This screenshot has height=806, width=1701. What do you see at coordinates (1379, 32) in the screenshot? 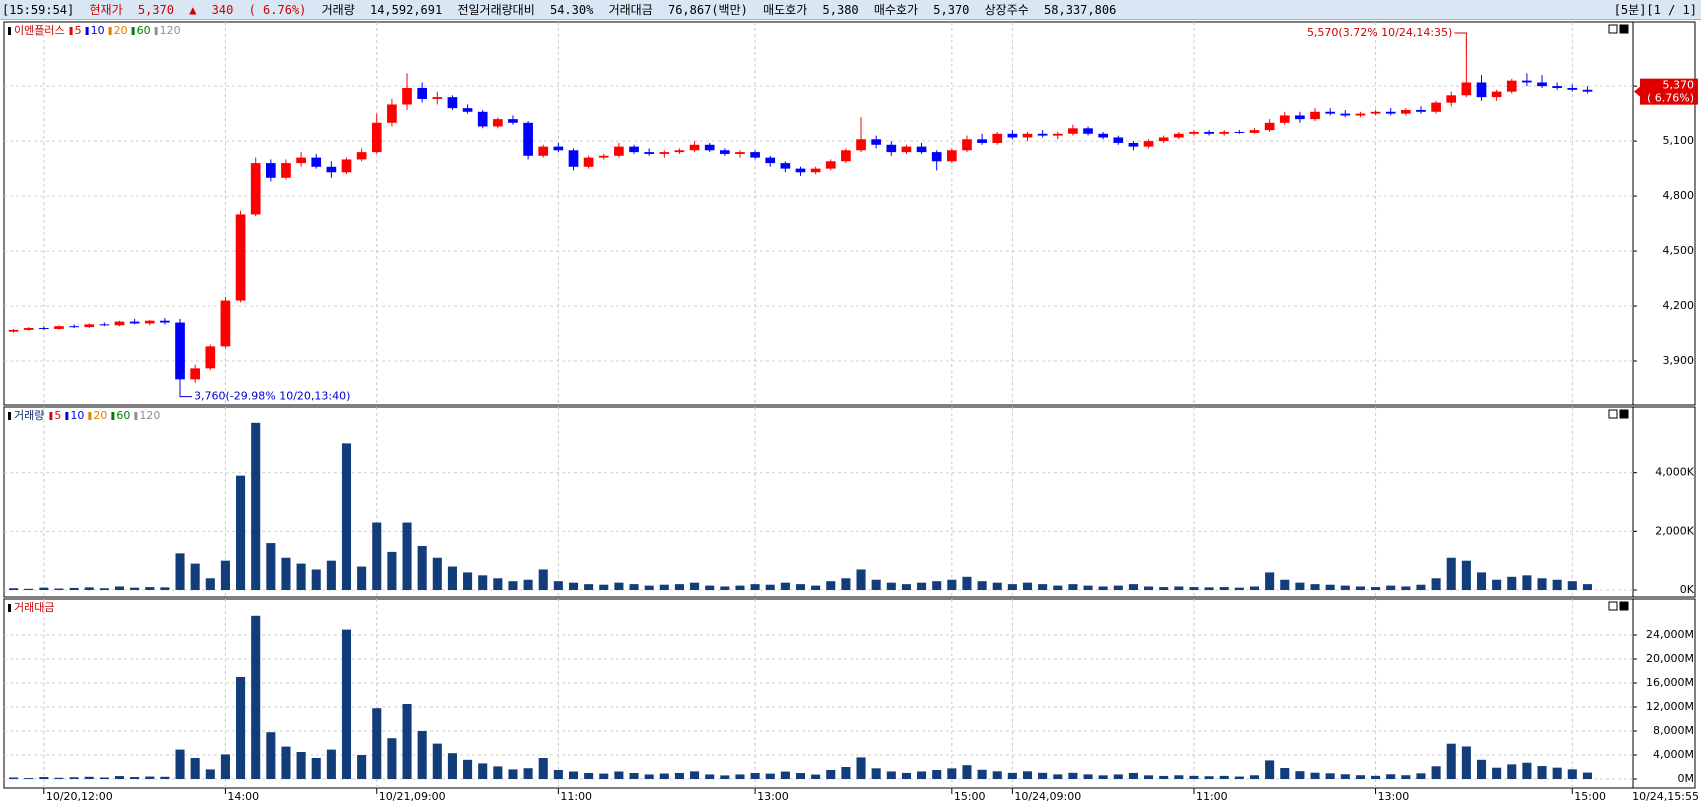
I see `high-annotation: 5,570(3.72% 10/24,14:35)` at bounding box center [1379, 32].